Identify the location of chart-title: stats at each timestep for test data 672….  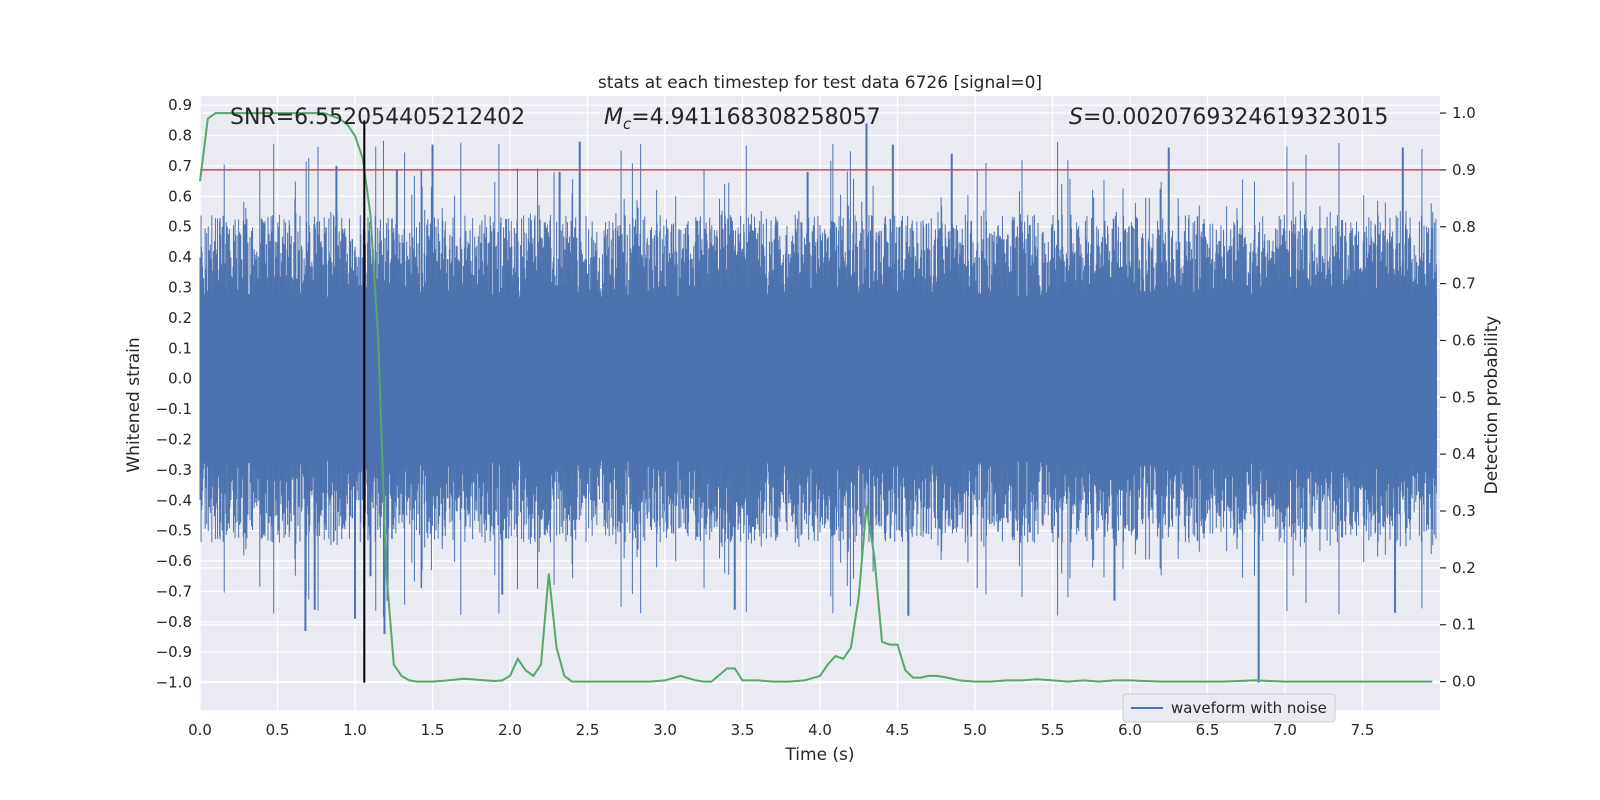
(820, 83).